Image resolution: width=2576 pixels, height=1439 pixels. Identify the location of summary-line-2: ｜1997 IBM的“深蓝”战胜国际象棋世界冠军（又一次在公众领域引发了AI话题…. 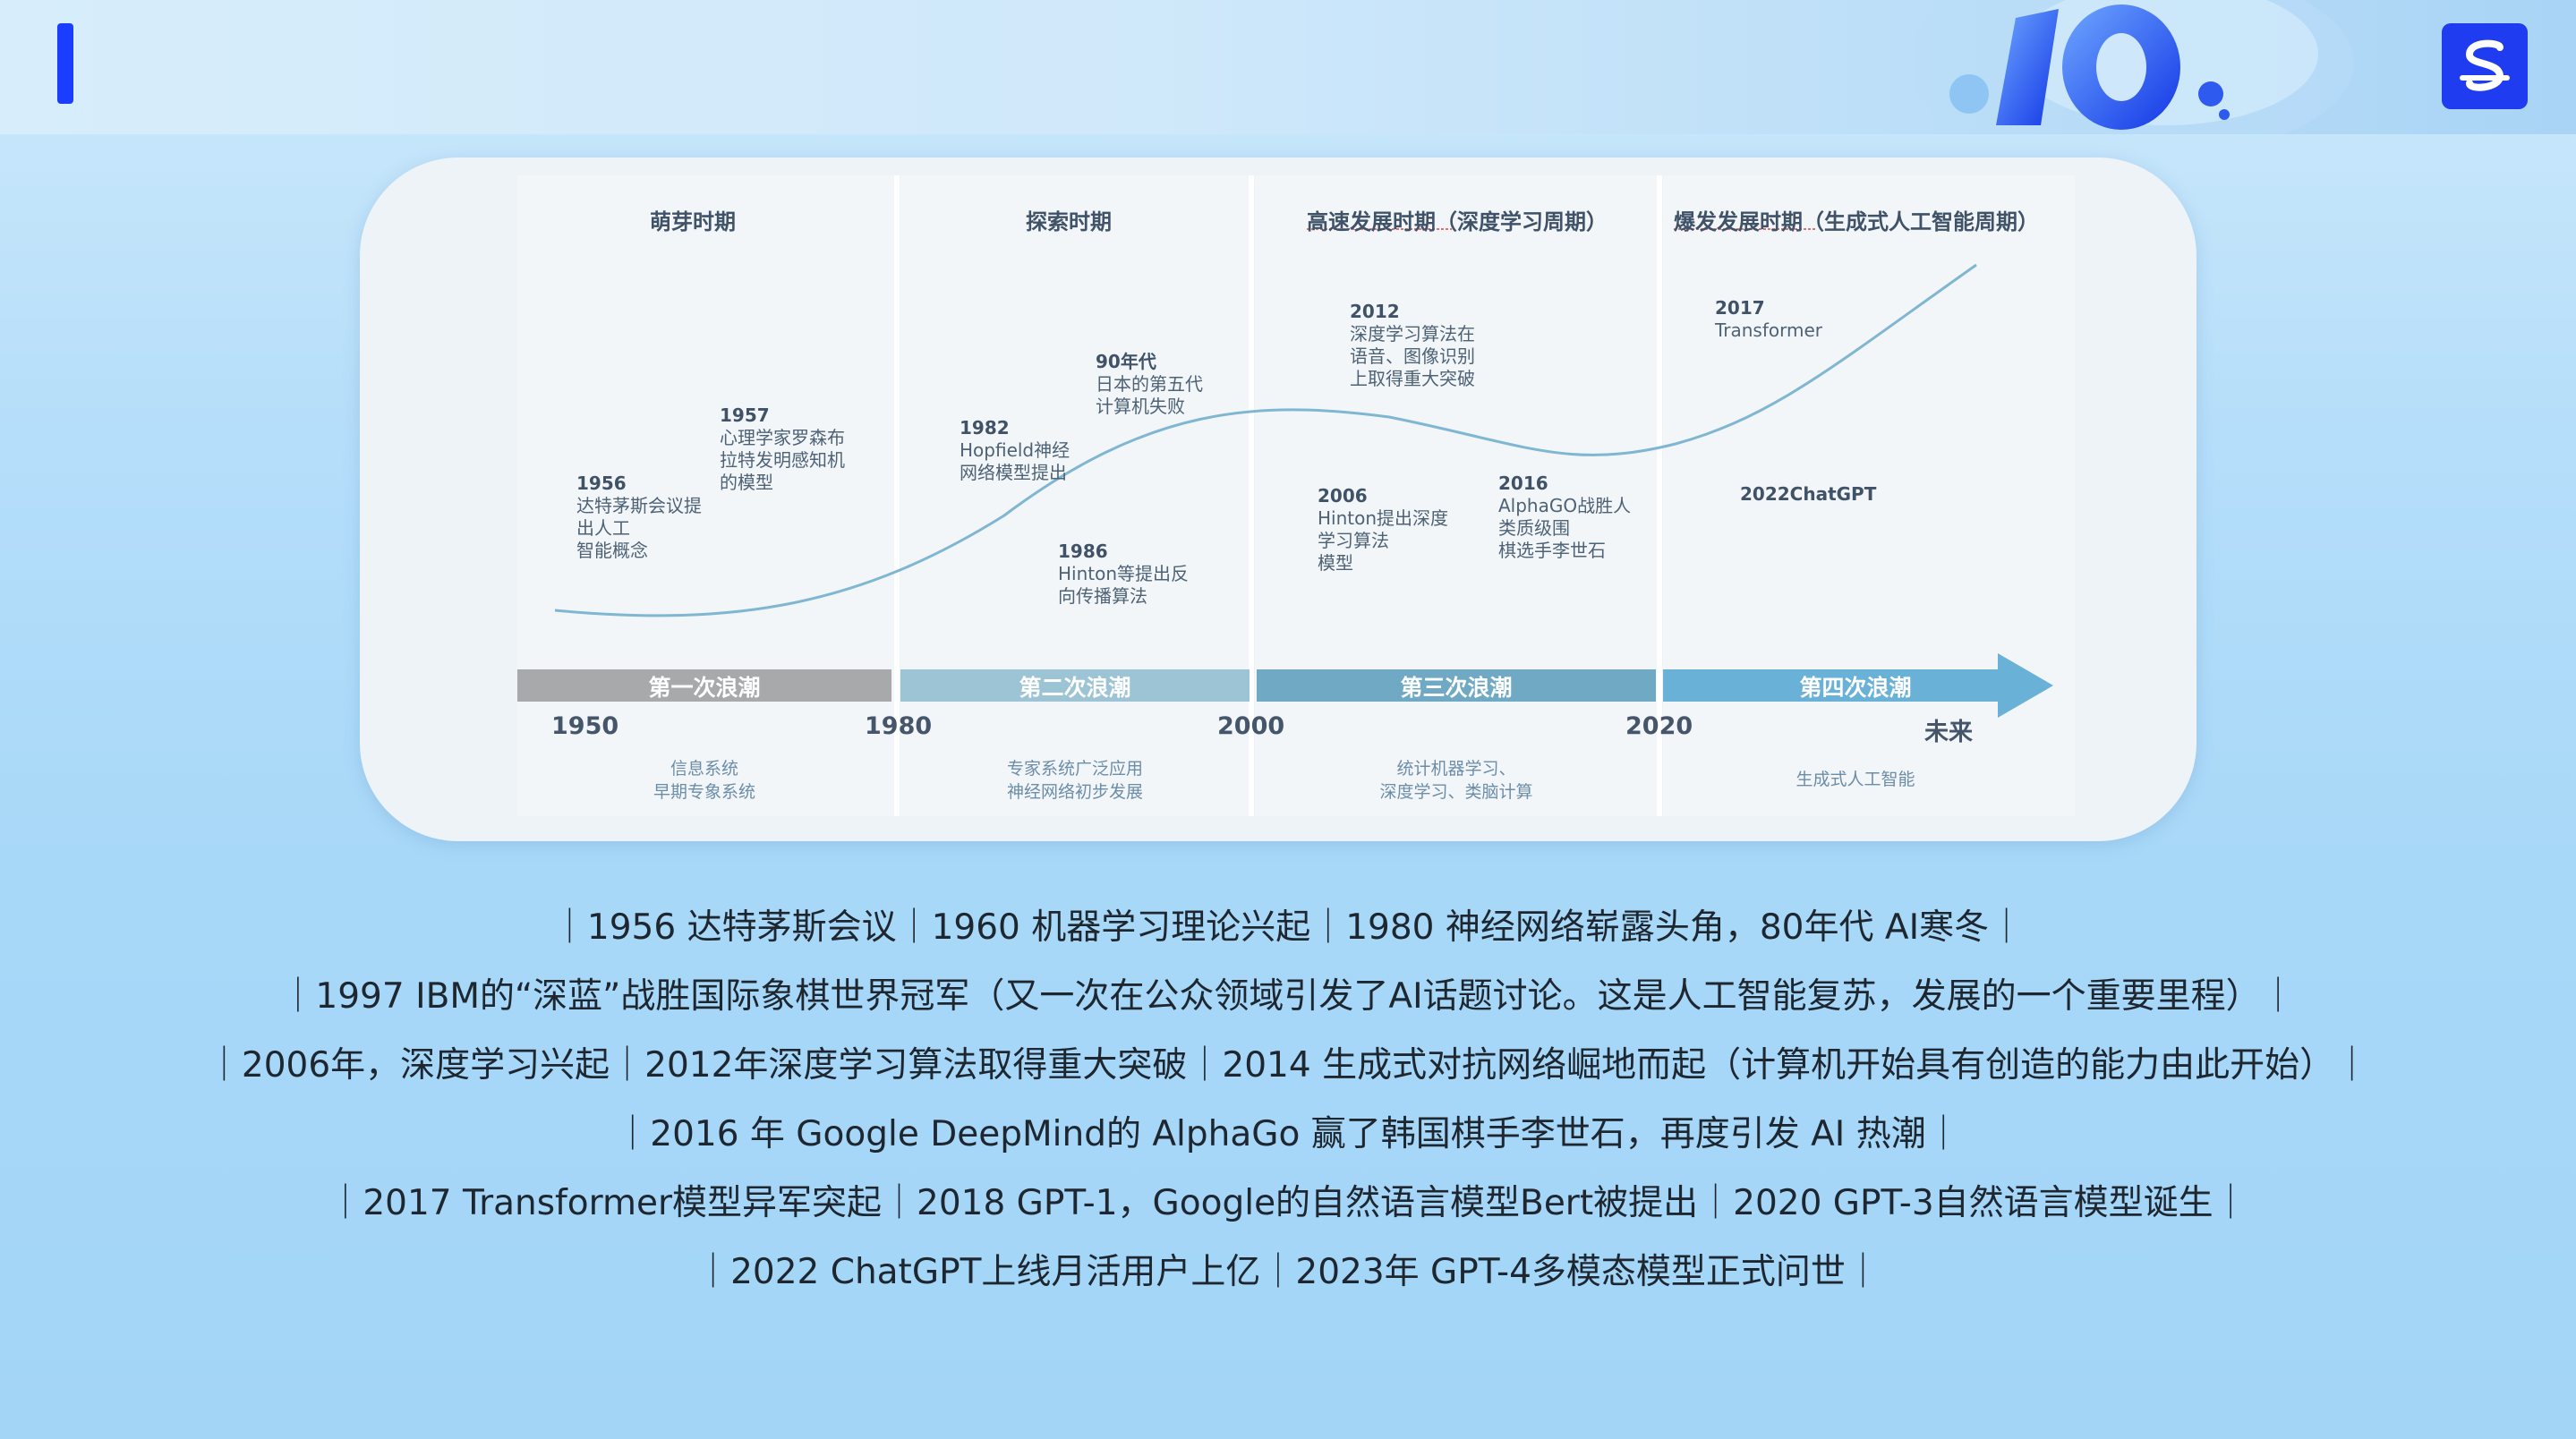
(1288, 996).